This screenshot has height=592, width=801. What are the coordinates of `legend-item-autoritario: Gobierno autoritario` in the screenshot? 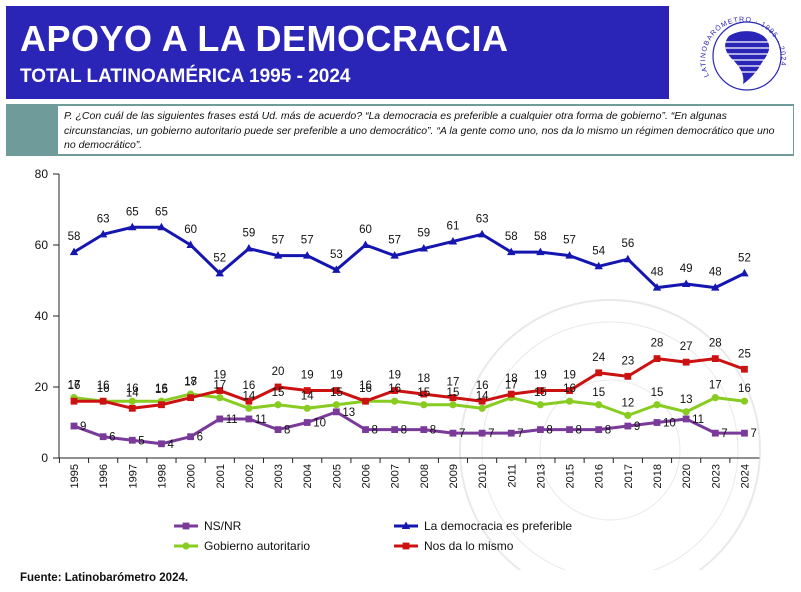 It's located at (242, 546).